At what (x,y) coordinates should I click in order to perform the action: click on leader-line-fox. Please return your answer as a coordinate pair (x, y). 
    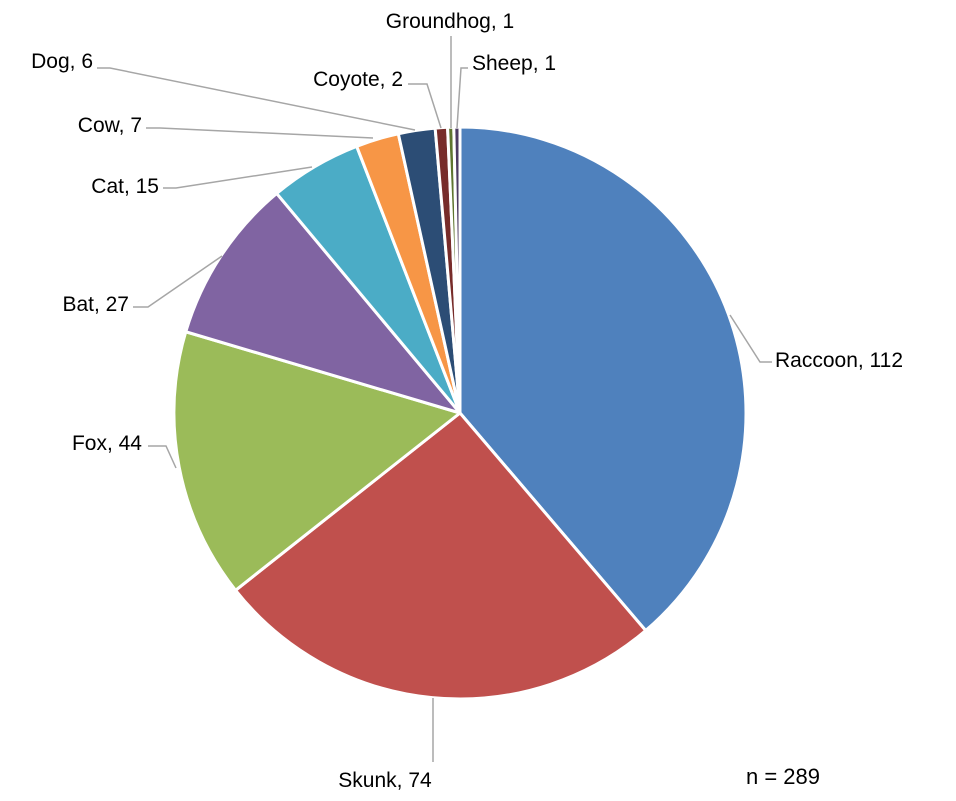
    Looking at the image, I should click on (162, 457).